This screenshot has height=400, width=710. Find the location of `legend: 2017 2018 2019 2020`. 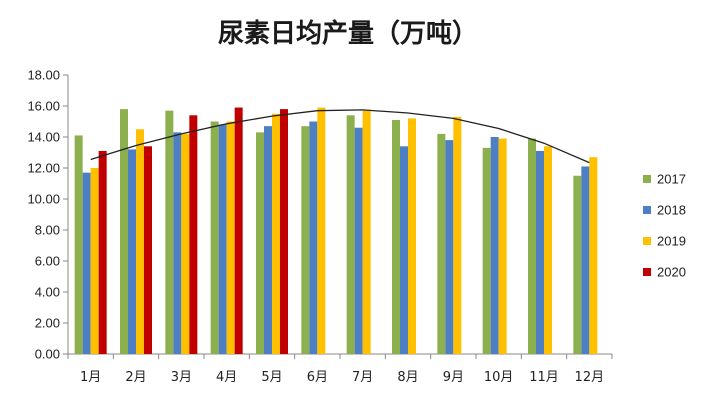

legend: 2017 2018 2019 2020 is located at coordinates (664, 226).